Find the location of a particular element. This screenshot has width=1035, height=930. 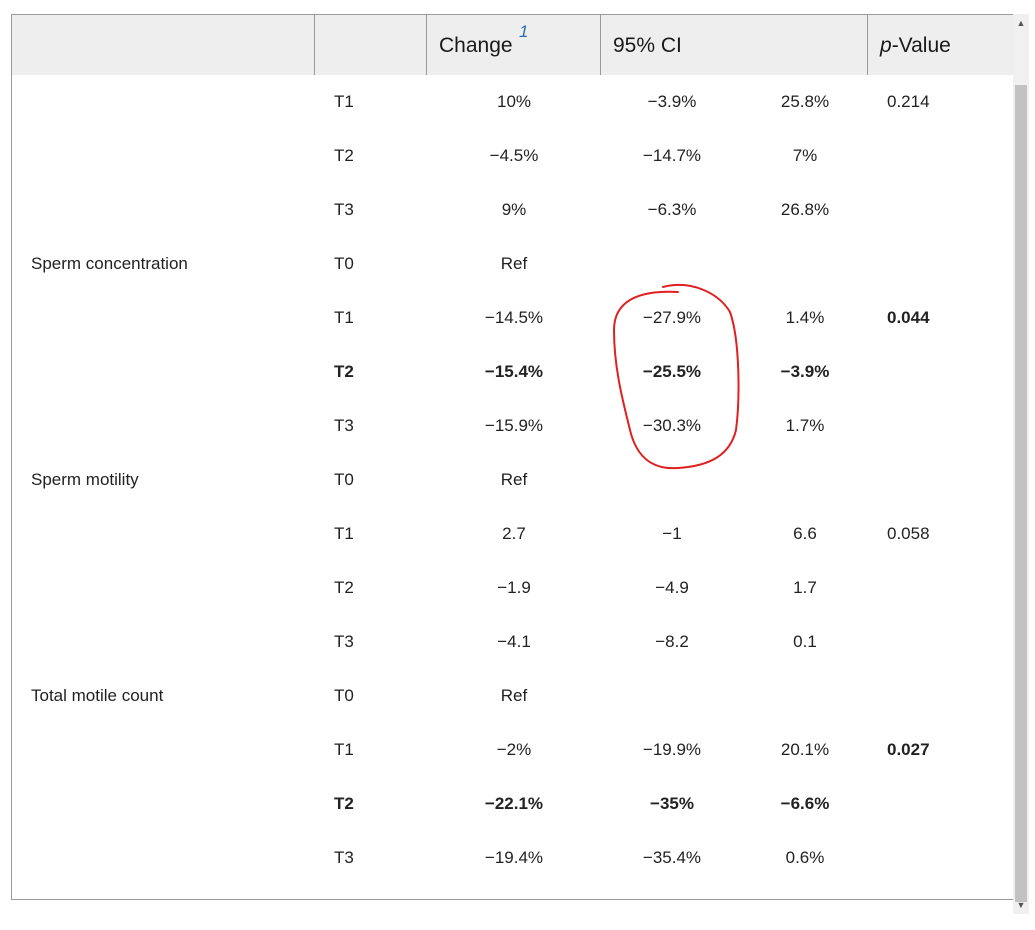

ci-low-cell: −6.3% is located at coordinates (672, 209).